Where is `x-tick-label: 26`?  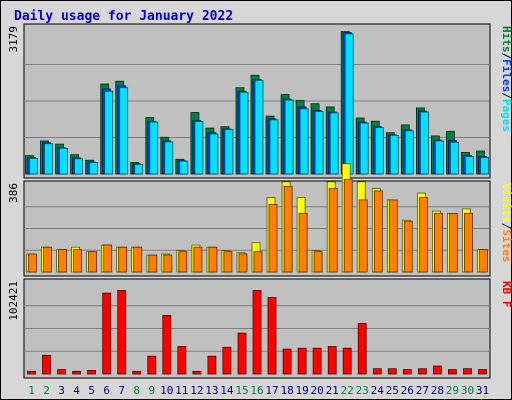
x-tick-label: 26 is located at coordinates (407, 390).